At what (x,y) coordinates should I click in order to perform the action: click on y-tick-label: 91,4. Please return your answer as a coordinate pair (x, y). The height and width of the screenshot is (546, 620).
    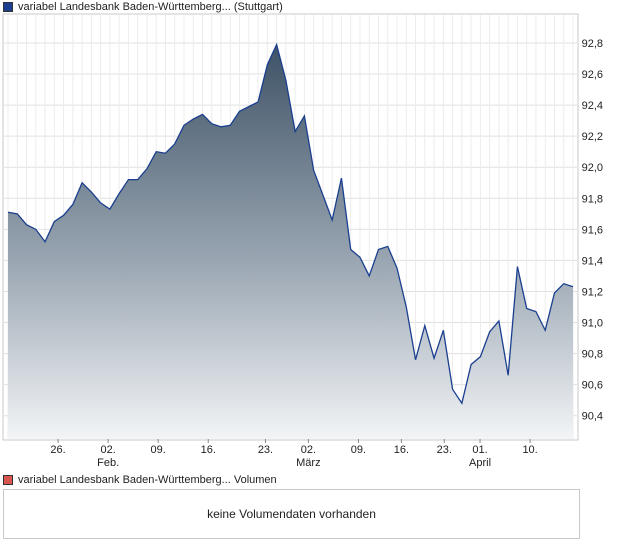
    Looking at the image, I should click on (592, 261).